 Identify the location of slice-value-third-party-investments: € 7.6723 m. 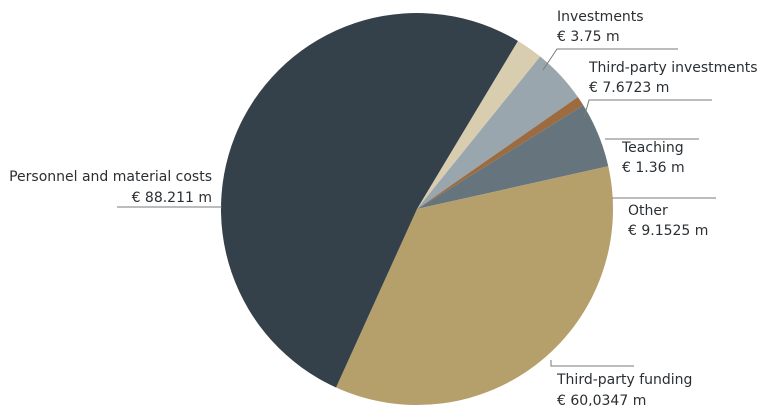
(629, 88).